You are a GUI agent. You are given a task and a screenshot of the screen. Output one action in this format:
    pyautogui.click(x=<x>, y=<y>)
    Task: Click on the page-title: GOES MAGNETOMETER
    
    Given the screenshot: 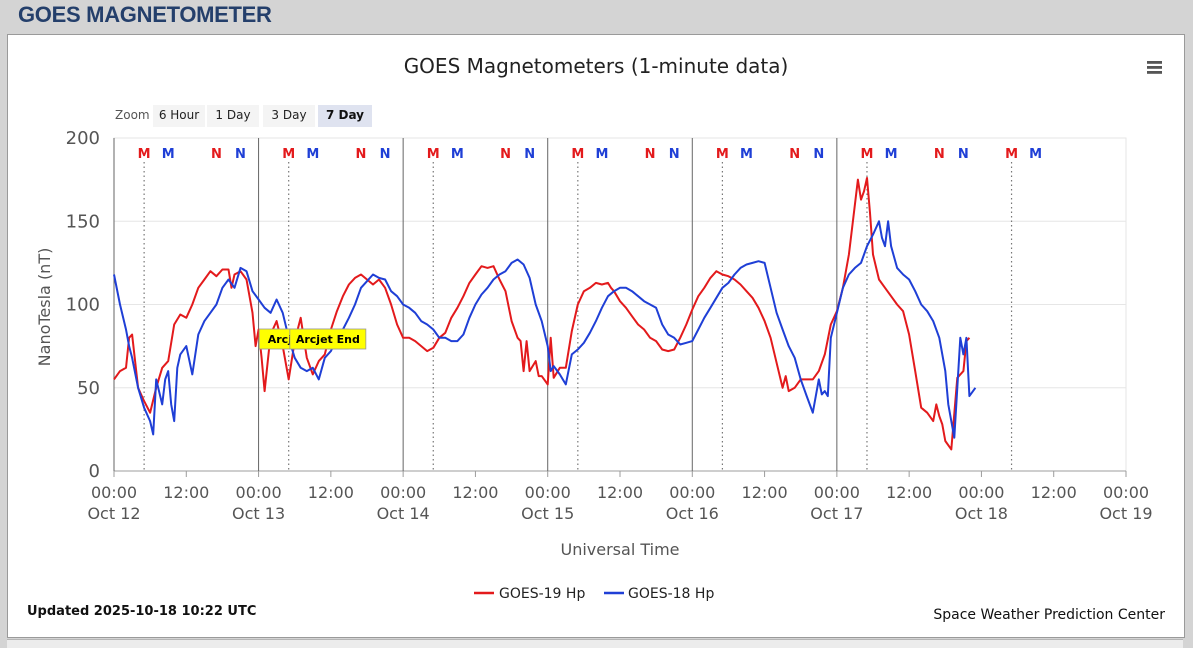 What is the action you would take?
    pyautogui.click(x=145, y=14)
    